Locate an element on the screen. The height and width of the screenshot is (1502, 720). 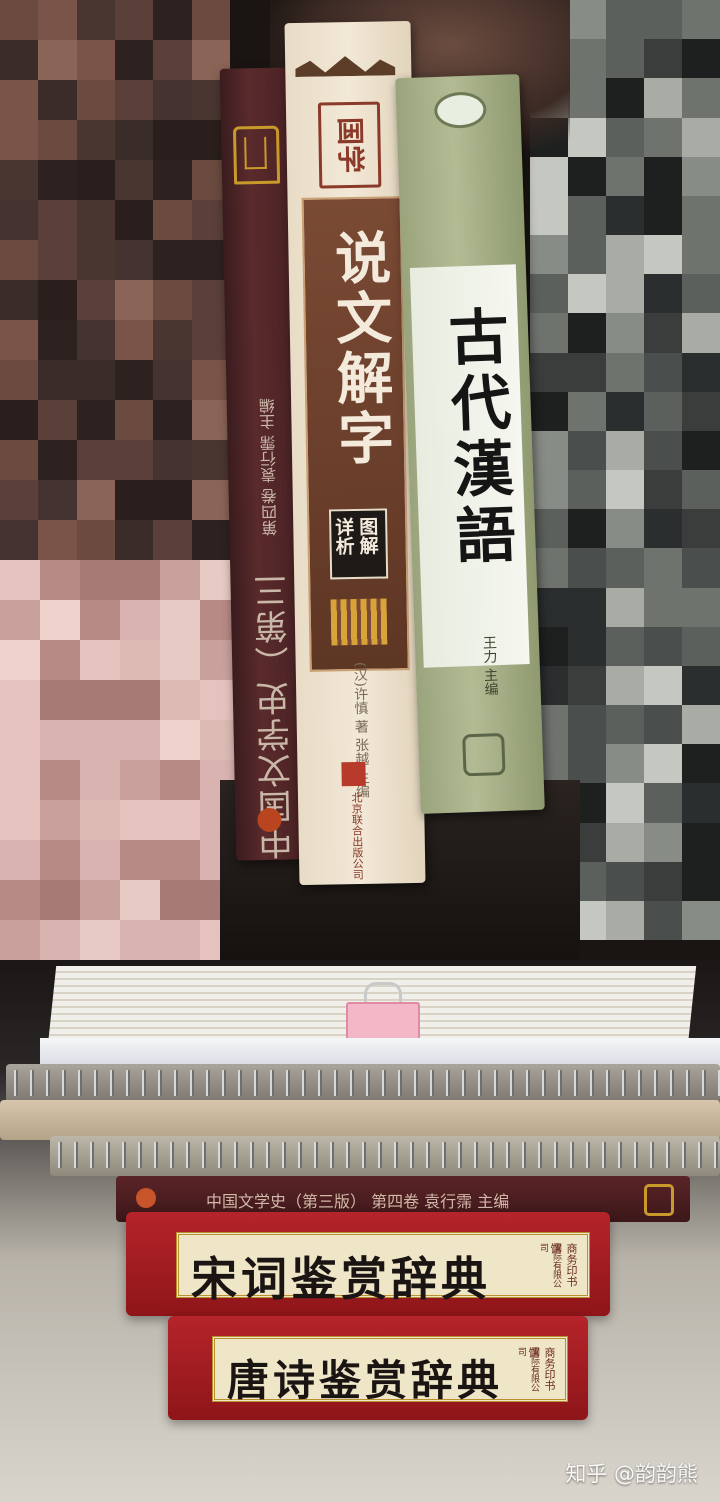
notebook is located at coordinates (360, 1120).